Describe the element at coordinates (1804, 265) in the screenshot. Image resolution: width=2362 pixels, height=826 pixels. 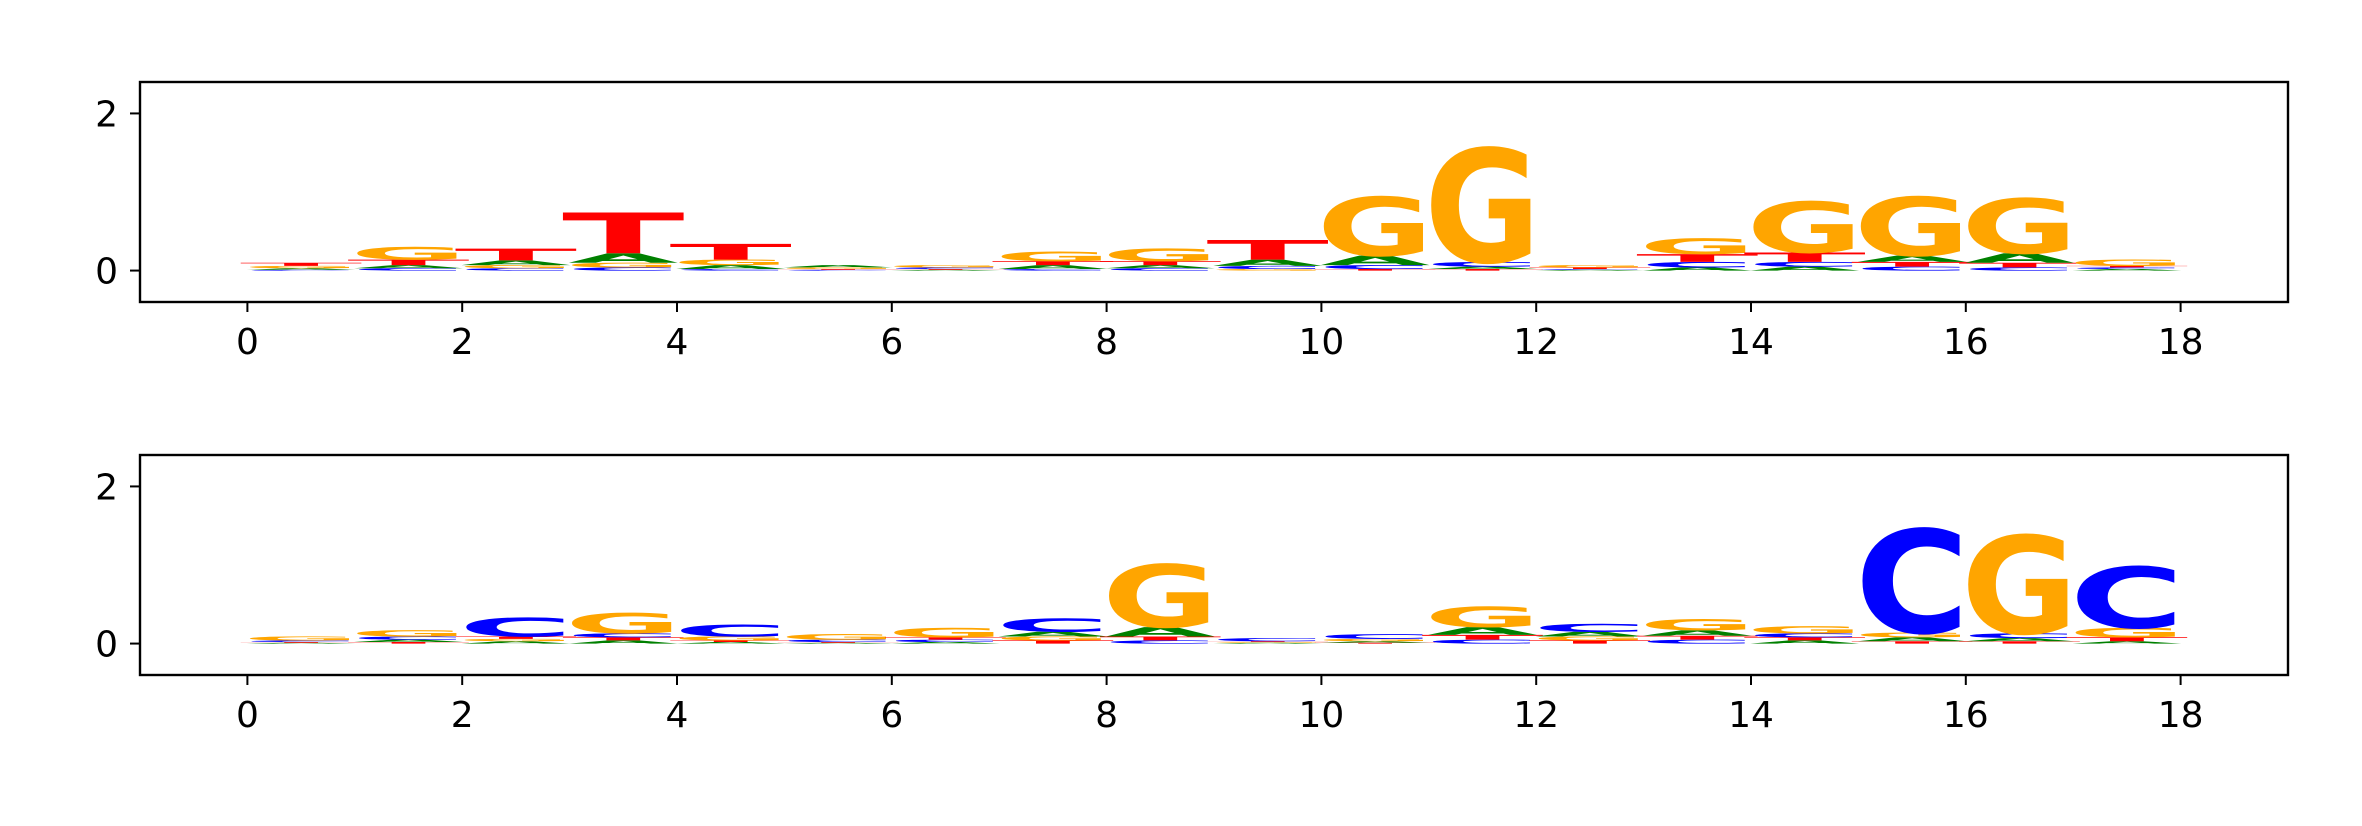
I see `logo-letter-C-col-14: C` at that location.